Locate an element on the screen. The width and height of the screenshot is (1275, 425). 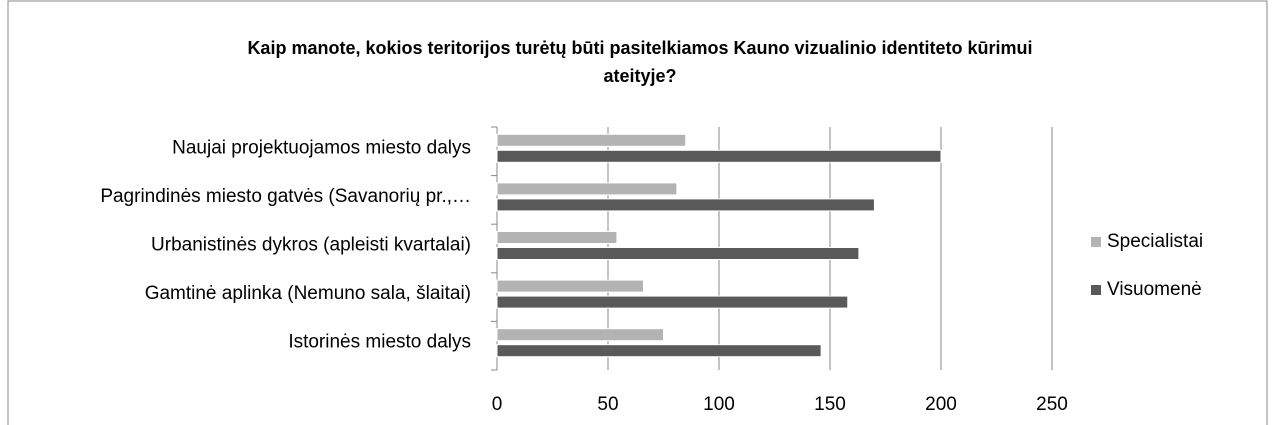
x-tick-label: 50 is located at coordinates (607, 404).